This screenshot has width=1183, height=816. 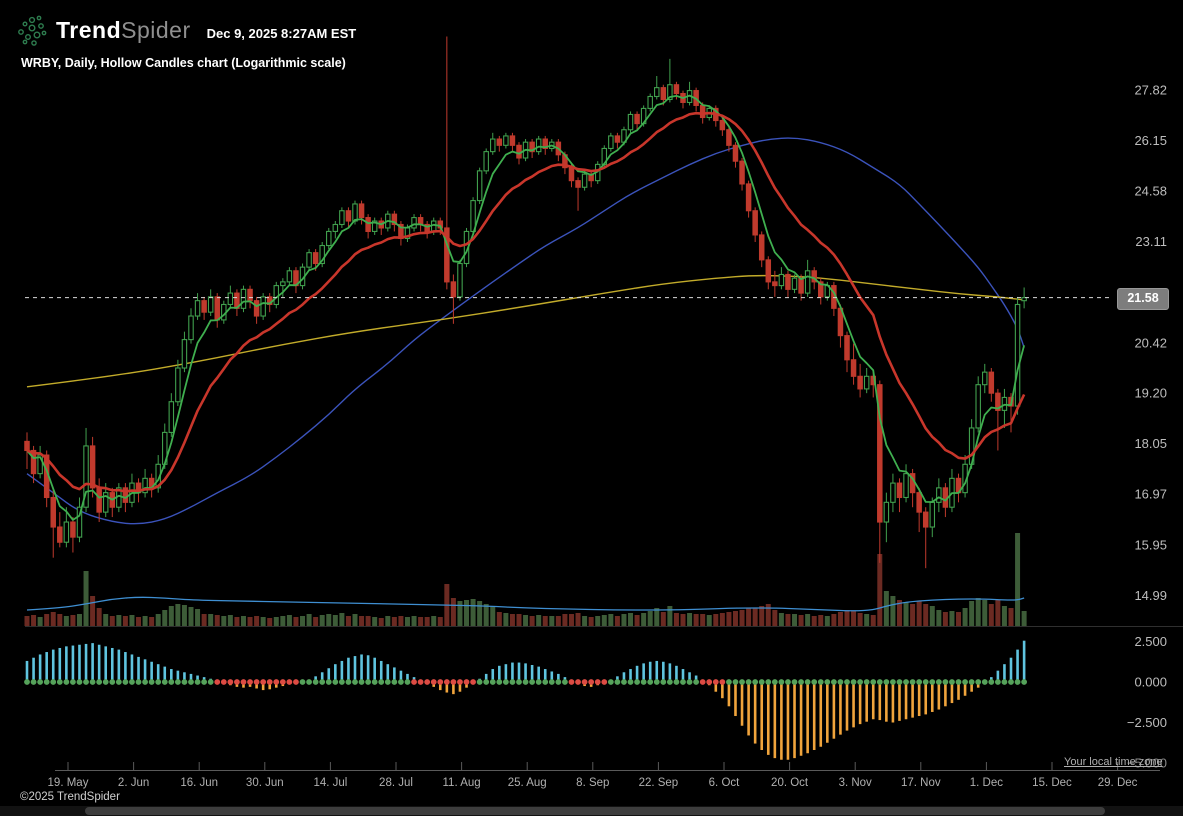 I want to click on axis-label: 3. Nov, so click(x=855, y=783).